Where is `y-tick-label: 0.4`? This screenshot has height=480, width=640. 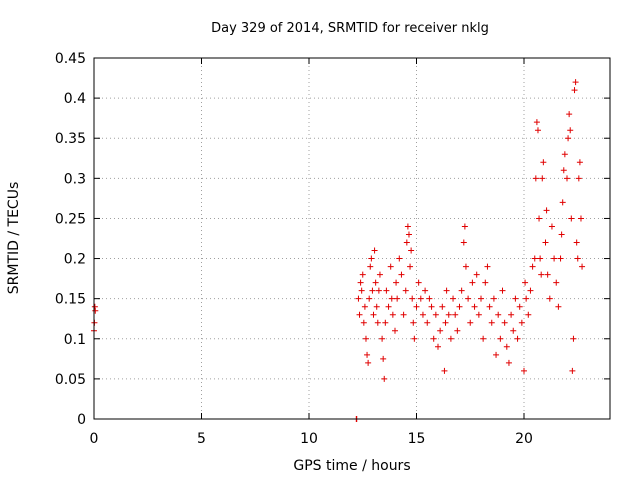
y-tick-label: 0.4 is located at coordinates (75, 99).